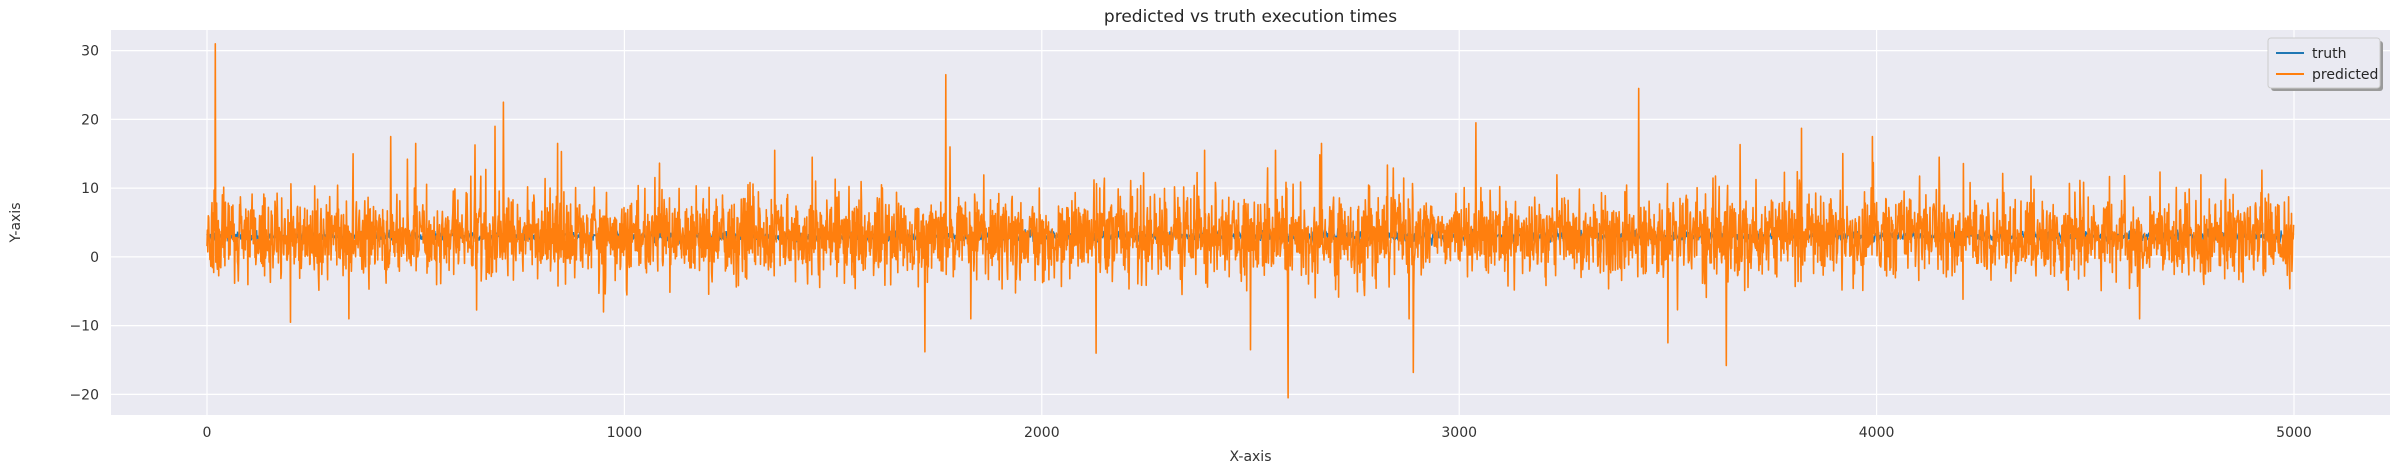 The width and height of the screenshot is (2403, 468). What do you see at coordinates (84, 327) in the screenshot?
I see `y-tick-label: −10` at bounding box center [84, 327].